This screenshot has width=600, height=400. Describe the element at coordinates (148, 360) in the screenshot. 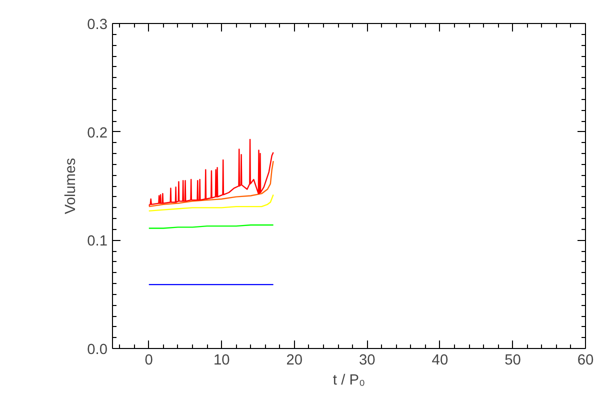

I see `x-tick-label: 0` at that location.